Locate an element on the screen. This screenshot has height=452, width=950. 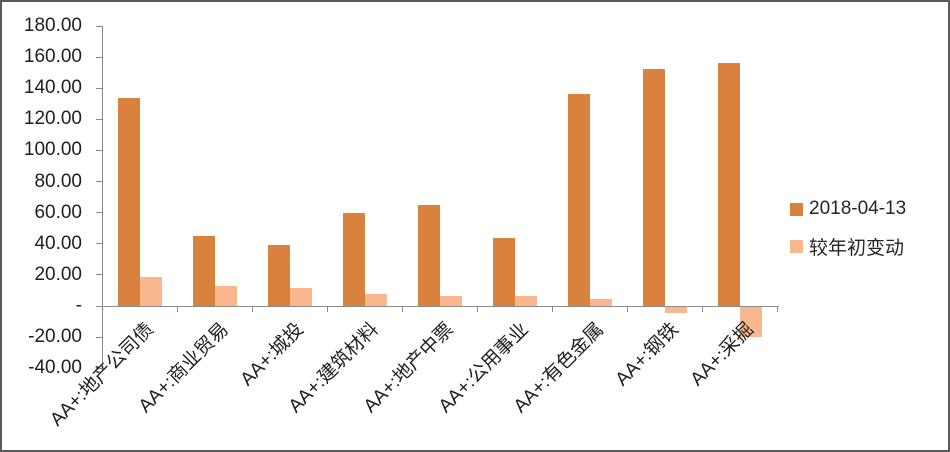
legend-item-series-1: 2018-04-13 is located at coordinates (848, 209).